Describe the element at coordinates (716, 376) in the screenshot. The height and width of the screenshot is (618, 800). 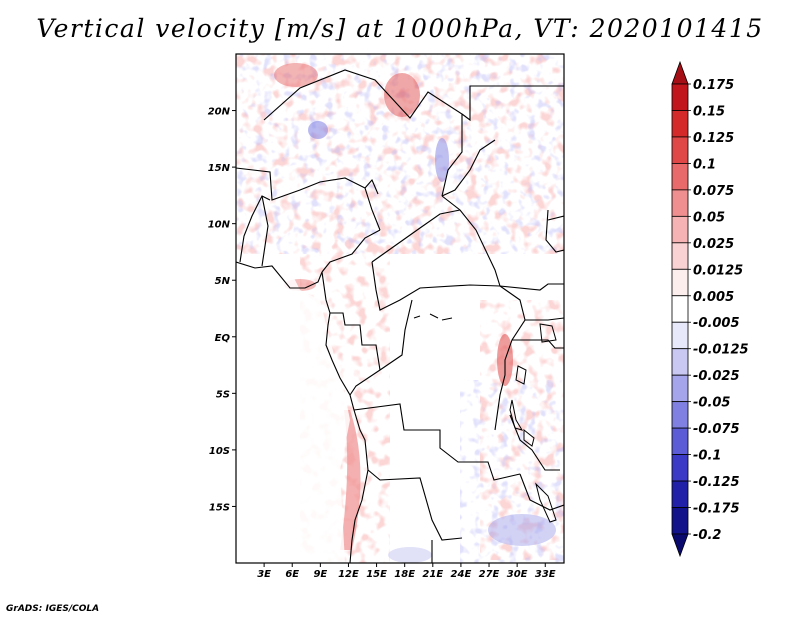
I see `colorbar-label: -0.025` at that location.